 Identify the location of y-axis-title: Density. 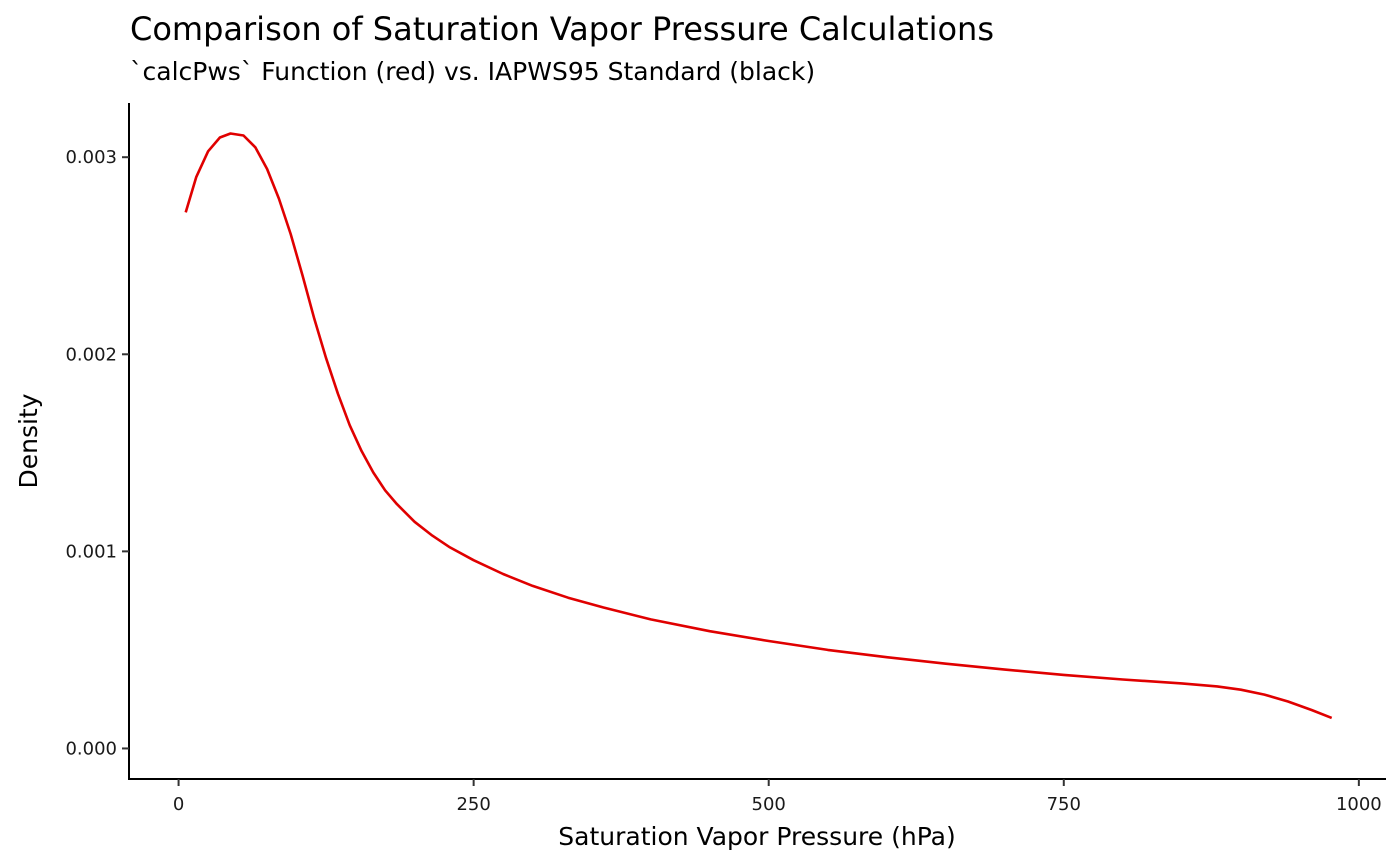
(28, 440).